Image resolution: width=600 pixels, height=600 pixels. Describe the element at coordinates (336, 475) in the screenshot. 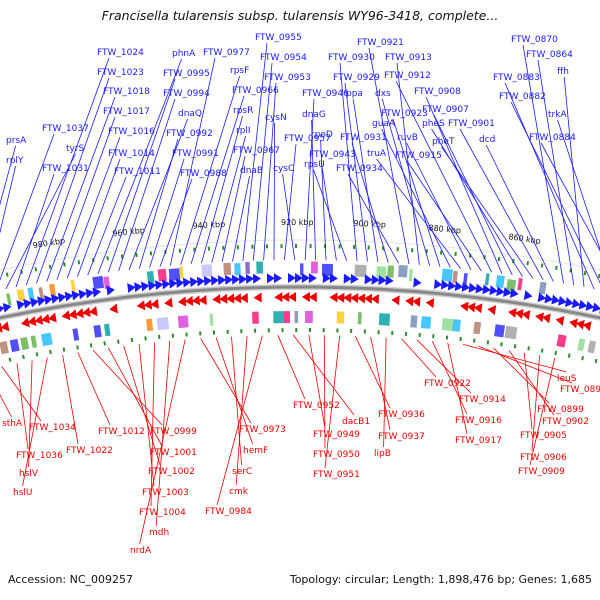

I see `reverse-gene-label: FTW_0951` at that location.